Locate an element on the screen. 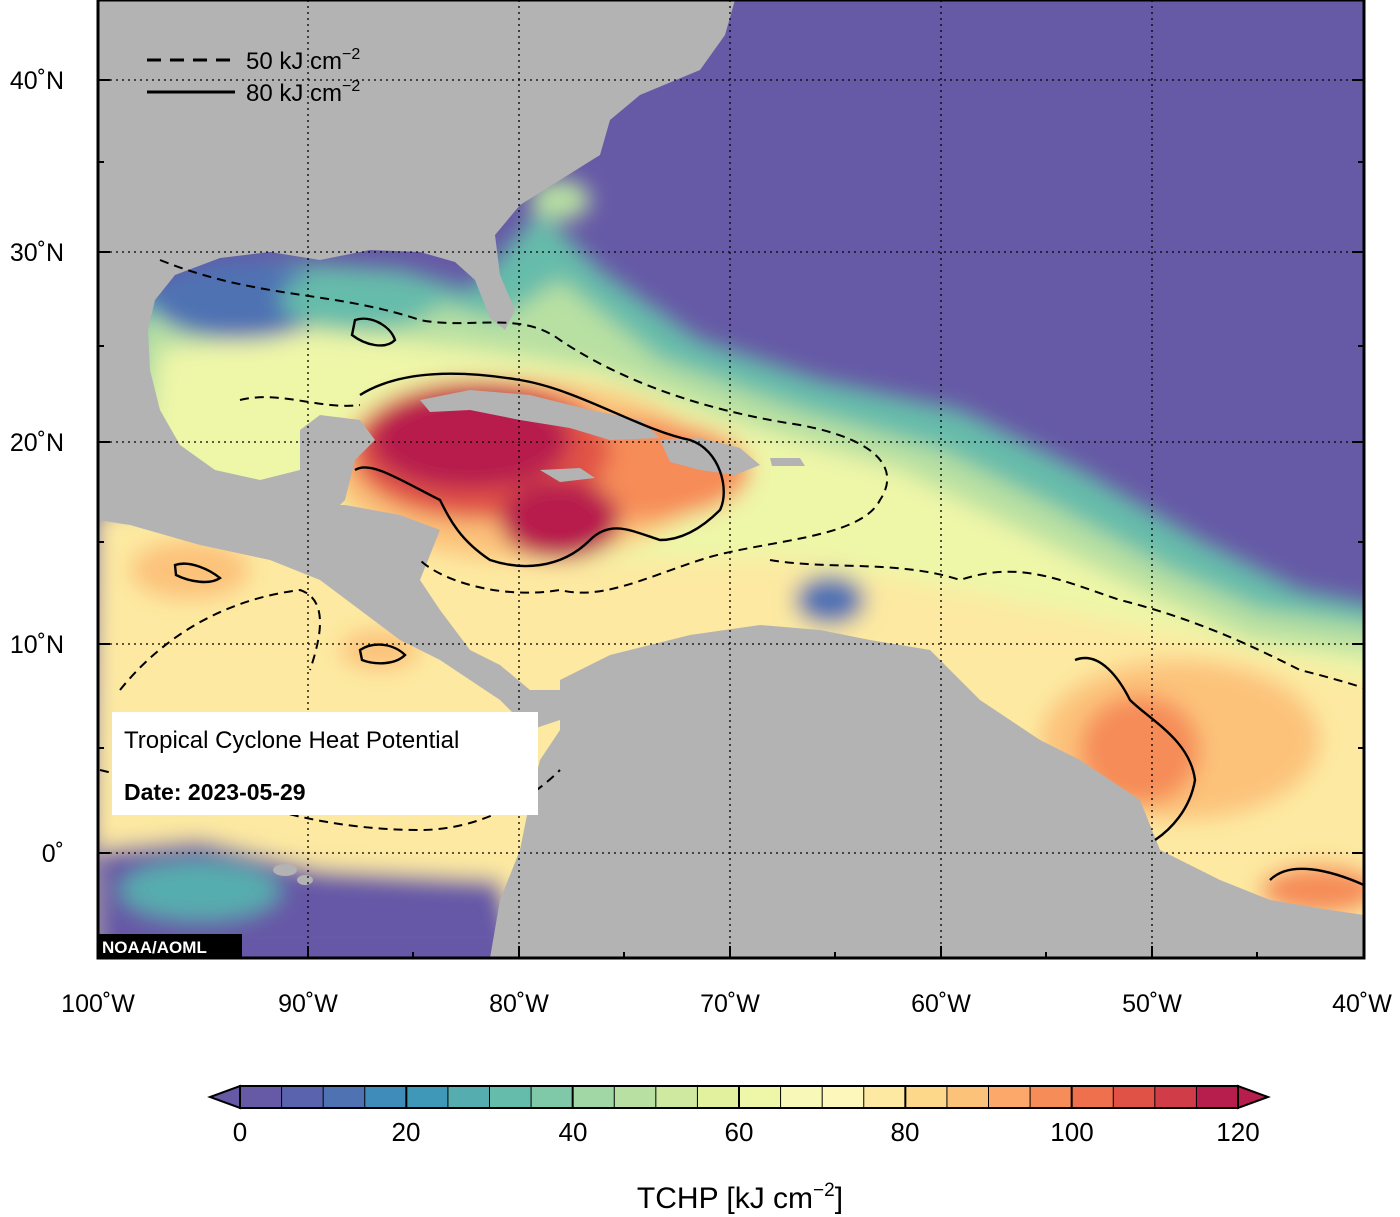  colorbar-ticks is located at coordinates (739, 1097).